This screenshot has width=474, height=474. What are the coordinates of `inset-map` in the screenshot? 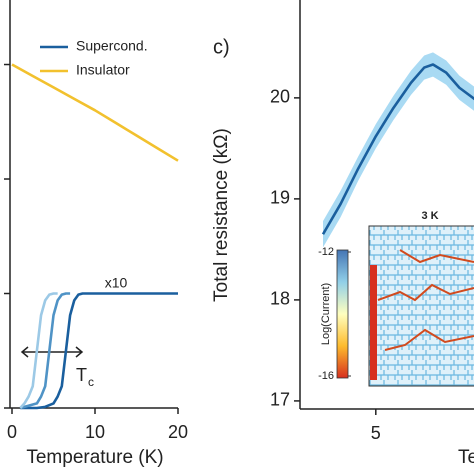 It's located at (421, 306).